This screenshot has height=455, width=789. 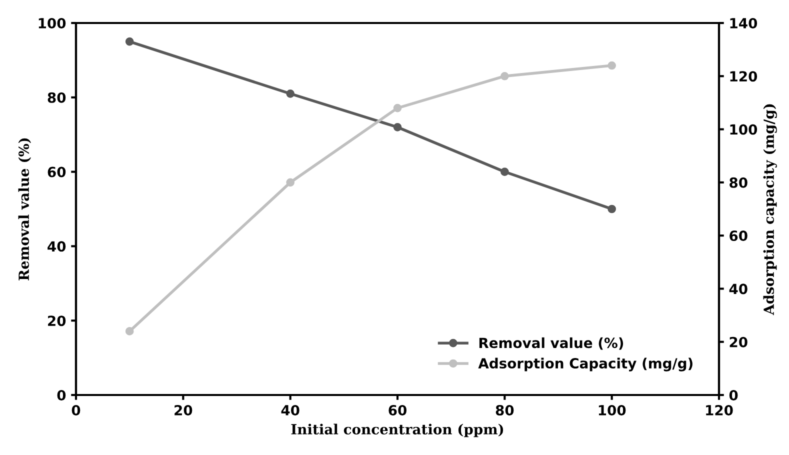 What do you see at coordinates (770, 210) in the screenshot?
I see `y2-axis-title: Adsorption capacity (mg/g)` at bounding box center [770, 210].